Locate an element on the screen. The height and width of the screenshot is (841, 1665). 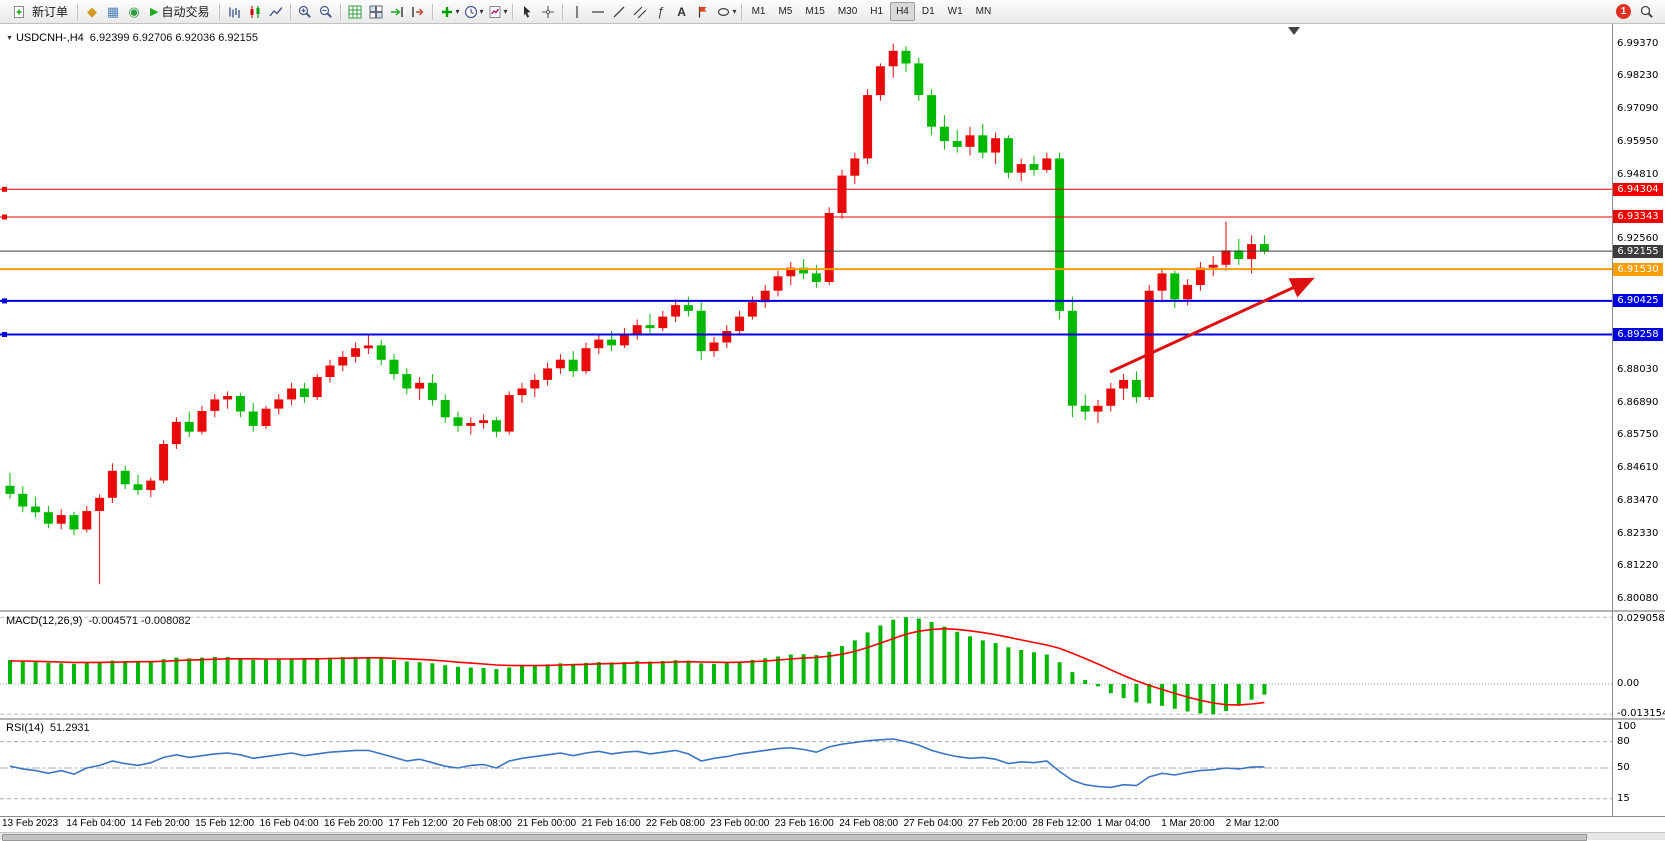
time-axis-label: 23 Feb 00:00 is located at coordinates (740, 823).